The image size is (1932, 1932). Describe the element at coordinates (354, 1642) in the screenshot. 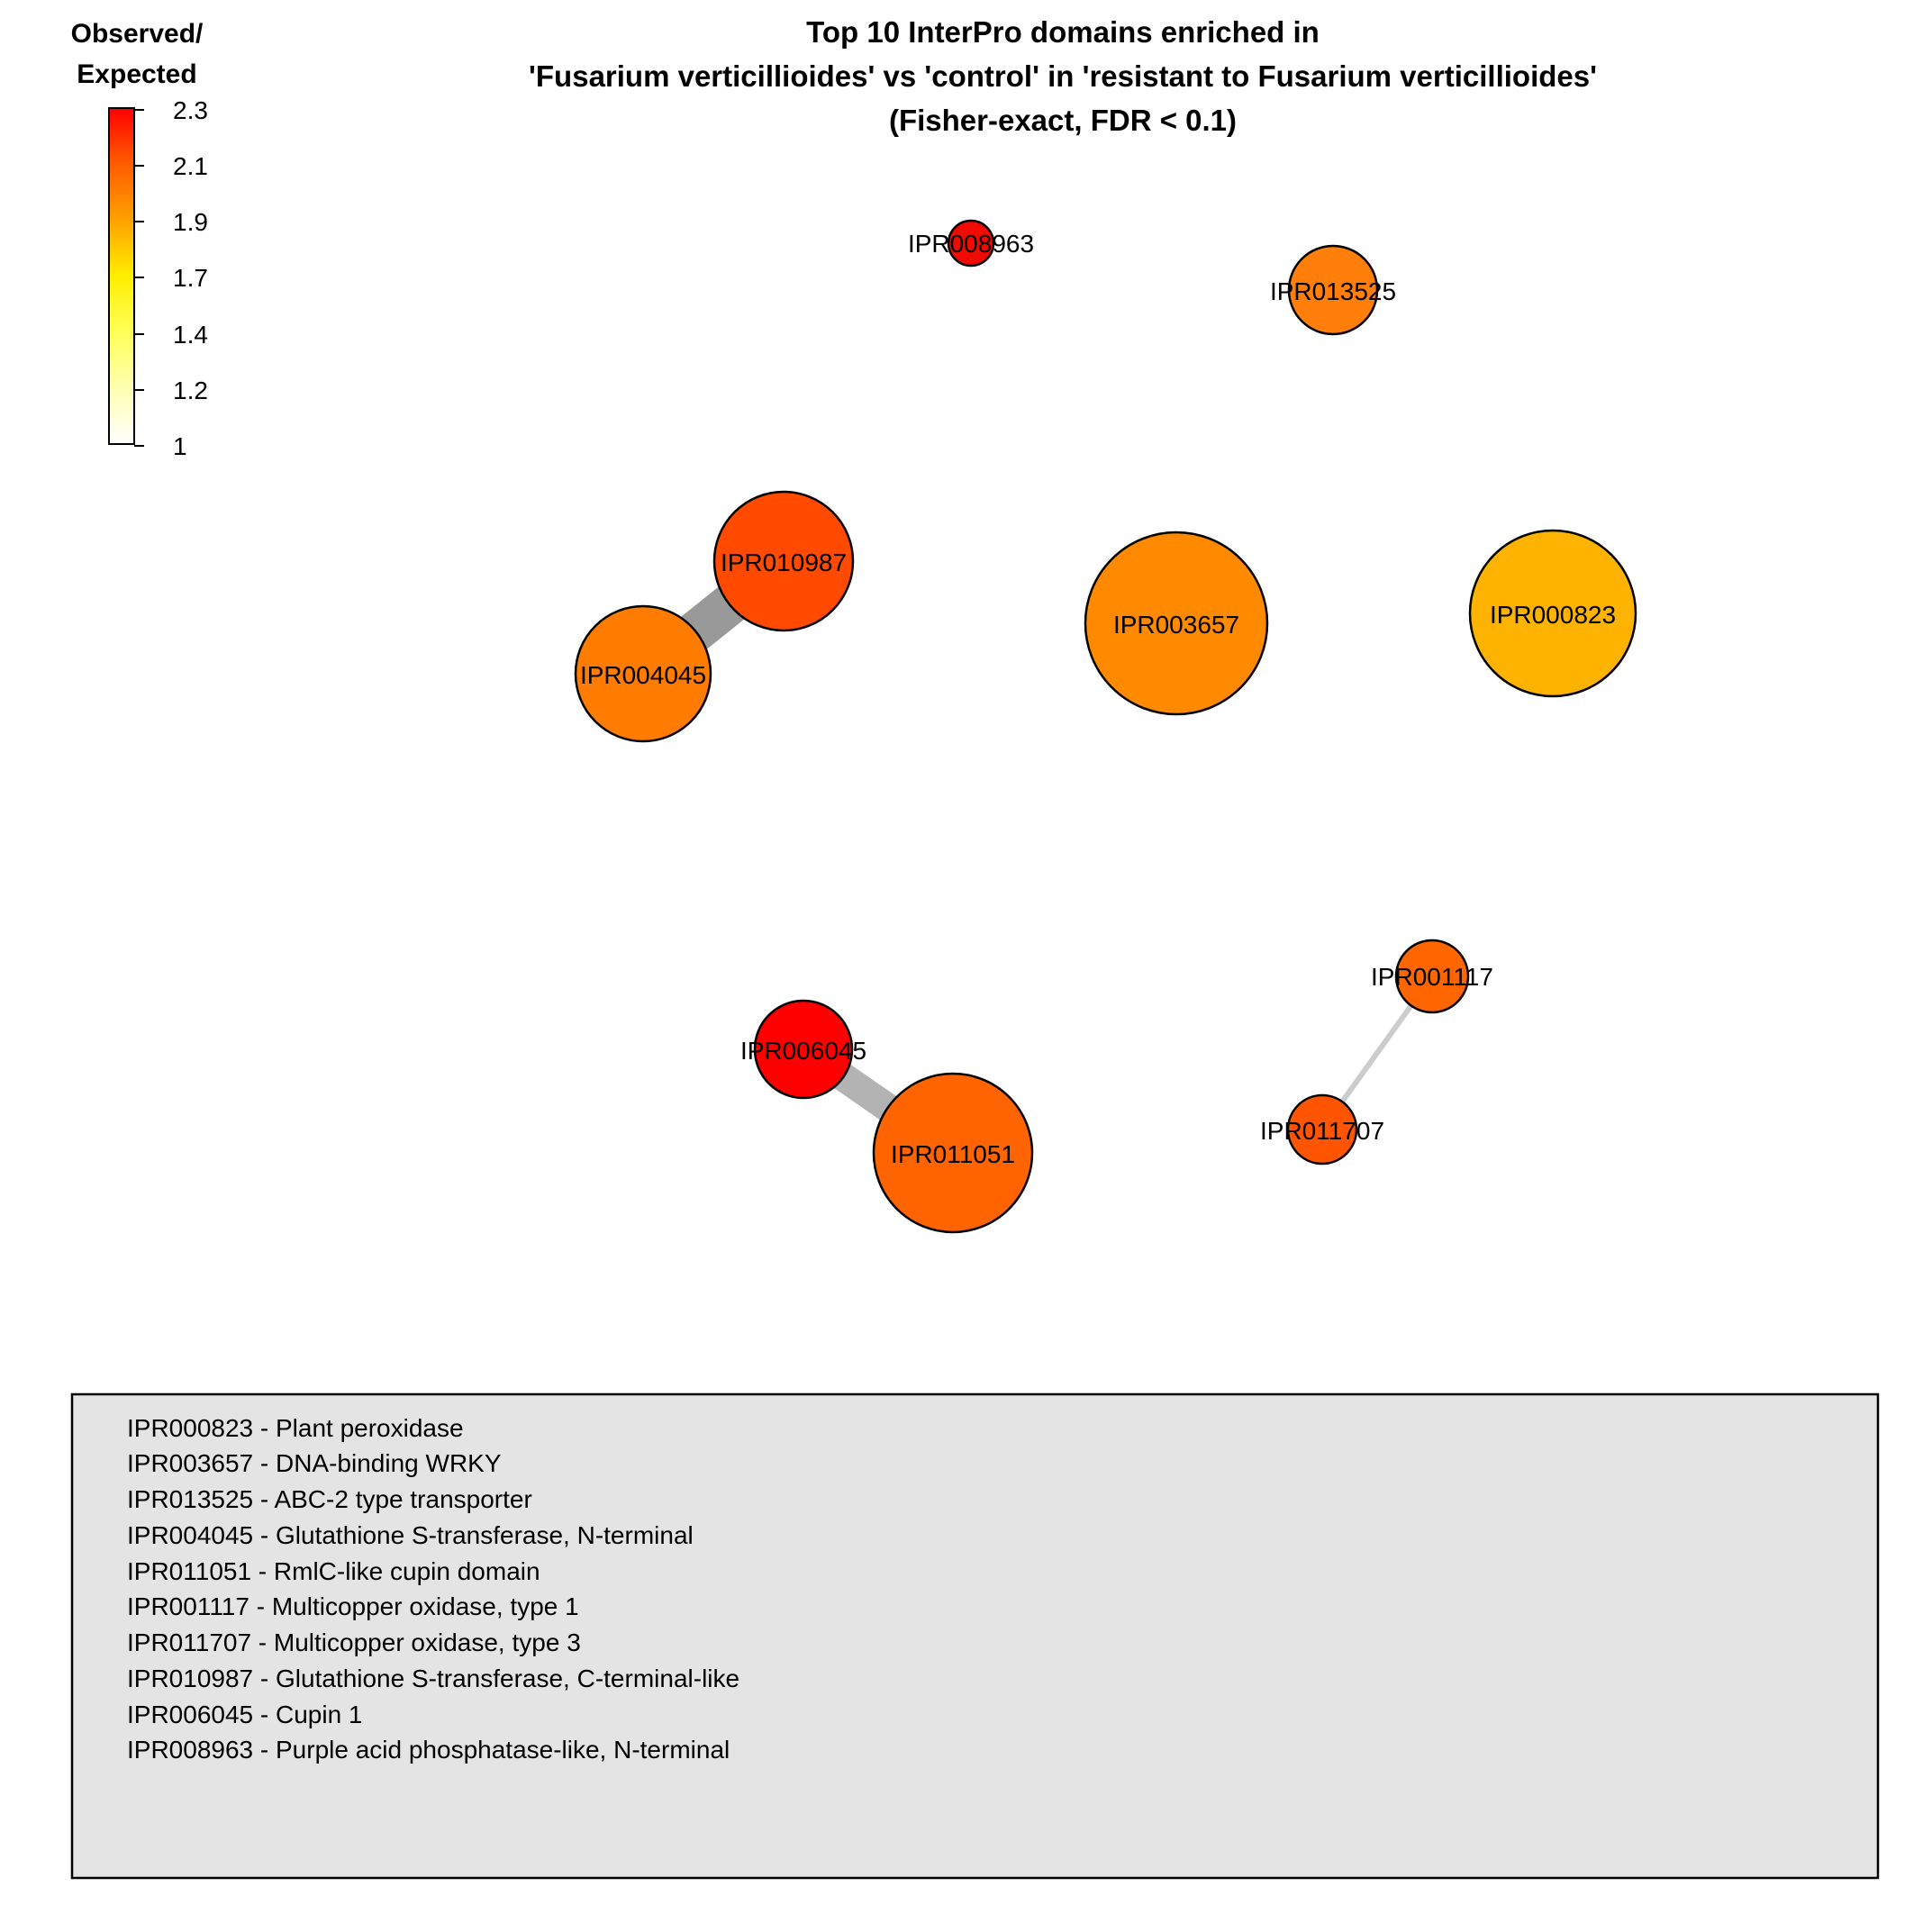

I see `legend-item: IPR011707 - Multicopper oxidase, type 3` at that location.